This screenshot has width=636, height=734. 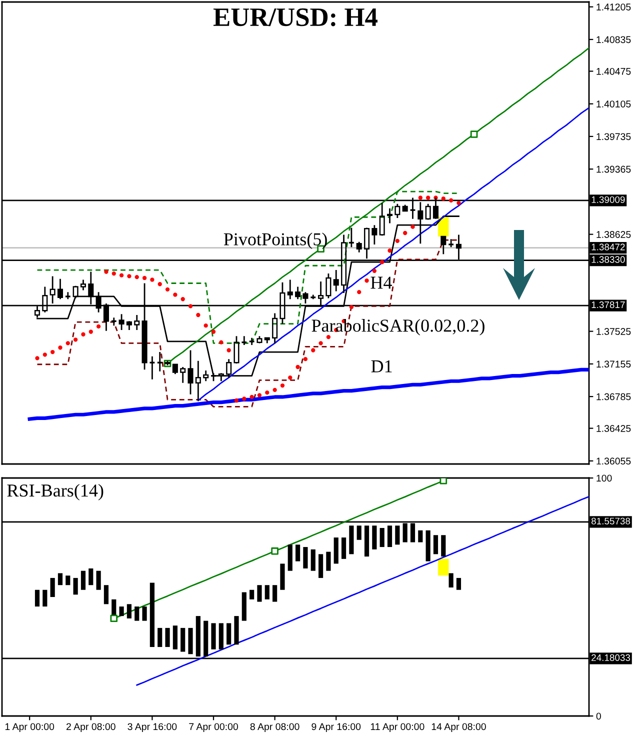 What do you see at coordinates (336, 727) in the screenshot?
I see `x-tick-label: 9 Apr 16:00` at bounding box center [336, 727].